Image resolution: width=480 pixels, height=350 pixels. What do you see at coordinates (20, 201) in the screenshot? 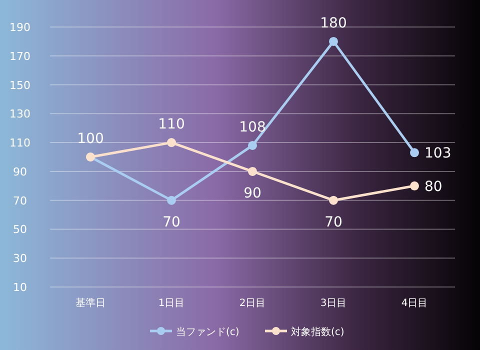
I see `y-tick-label: 70` at bounding box center [20, 201].